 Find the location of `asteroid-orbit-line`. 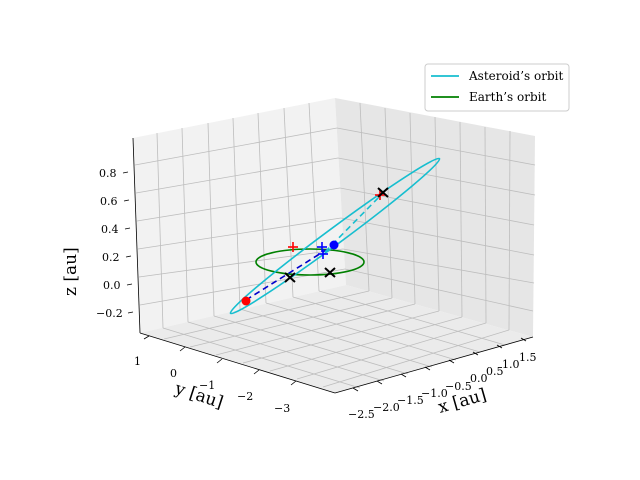

asteroid-orbit-line is located at coordinates (335, 236).